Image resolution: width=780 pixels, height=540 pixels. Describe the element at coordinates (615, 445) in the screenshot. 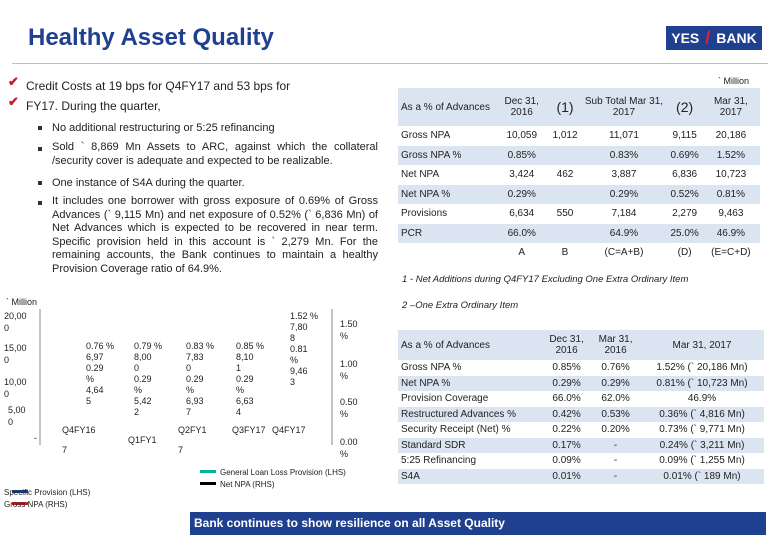

I see `table-cell: -` at that location.